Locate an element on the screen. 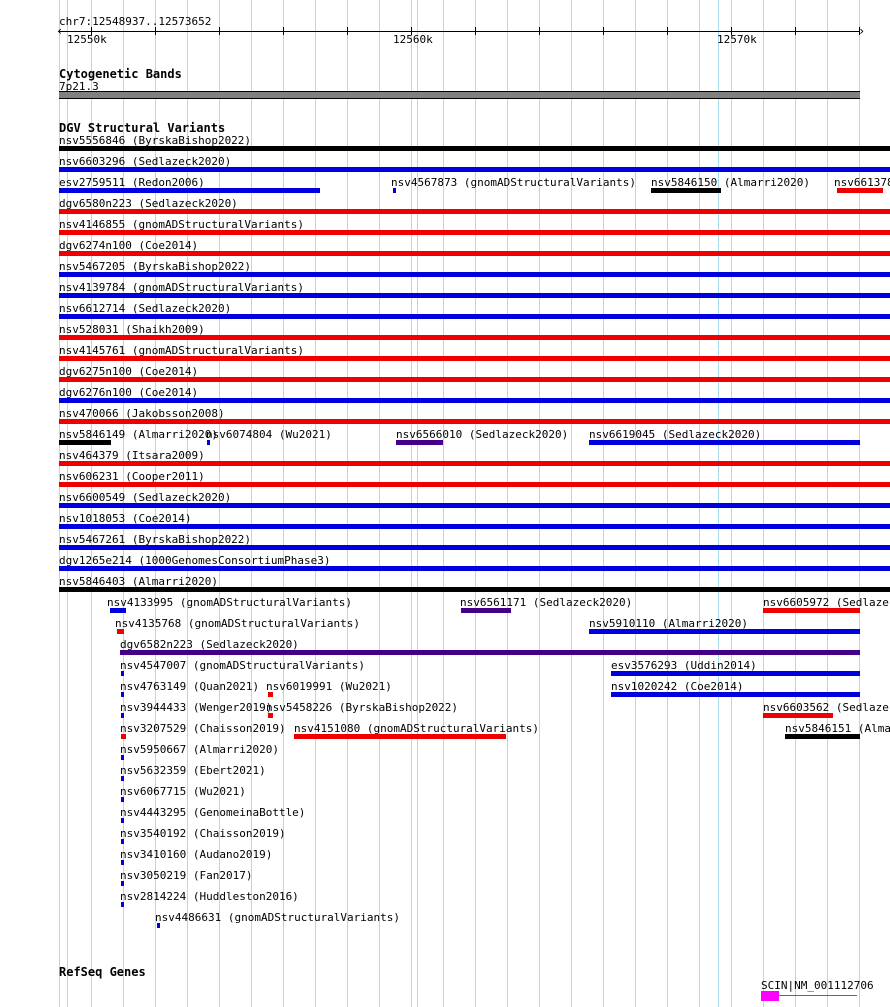  section-title-refseq-genes: RefSeq Genes is located at coordinates (102, 972).